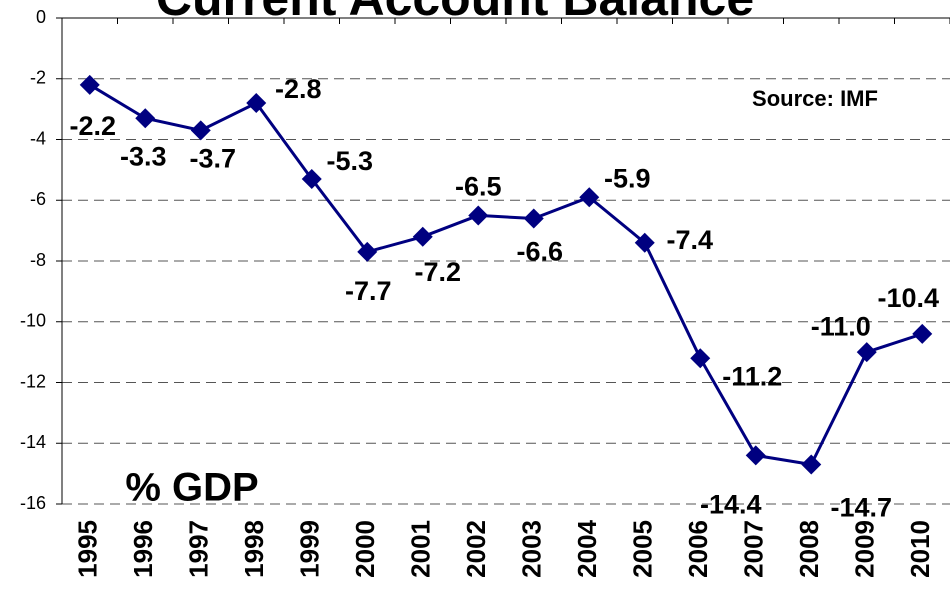 This screenshot has height=611, width=950. Describe the element at coordinates (539, 252) in the screenshot. I see `data-label: -6.6` at that location.